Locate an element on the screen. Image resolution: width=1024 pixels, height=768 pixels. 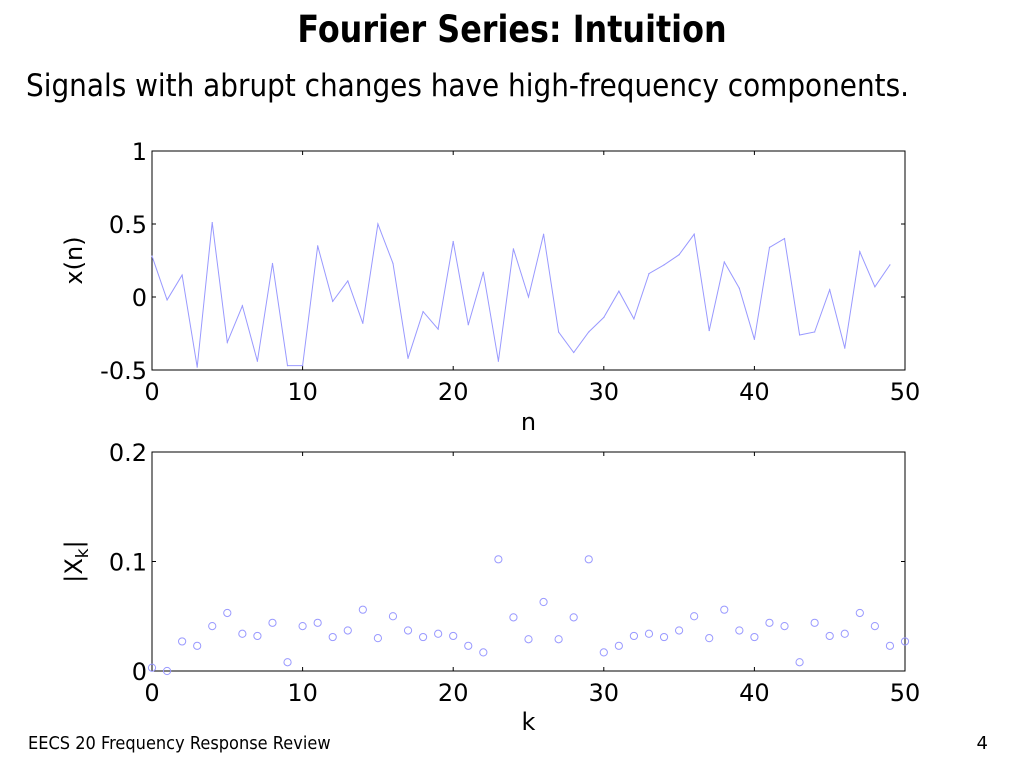
y-tick-label: 0.2 is located at coordinates (128, 453).